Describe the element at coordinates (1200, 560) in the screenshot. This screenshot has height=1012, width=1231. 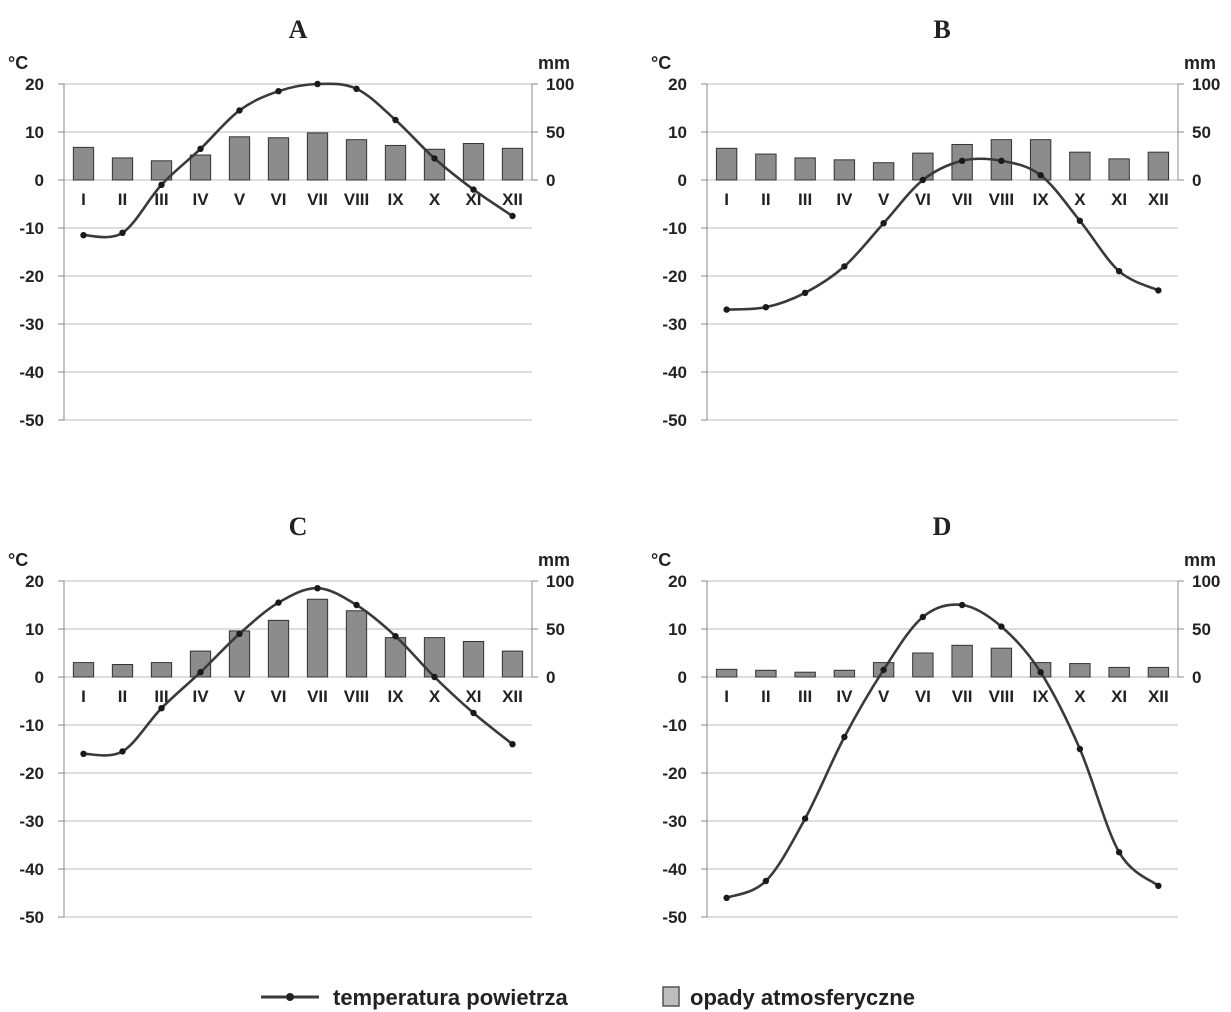
I see `right-axis-label: mm` at that location.